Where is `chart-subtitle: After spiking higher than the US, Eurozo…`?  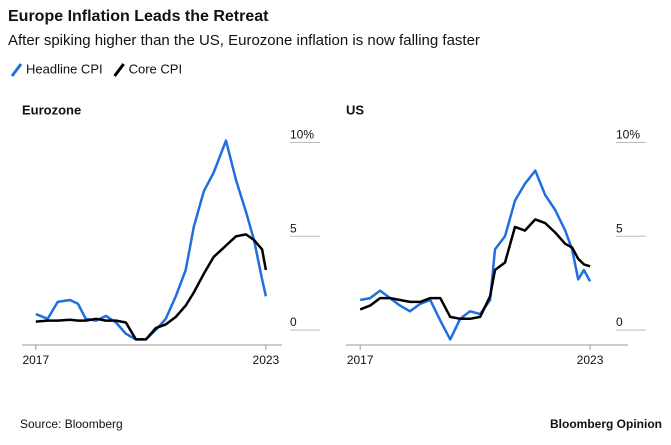 chart-subtitle: After spiking higher than the US, Eurozo… is located at coordinates (244, 40).